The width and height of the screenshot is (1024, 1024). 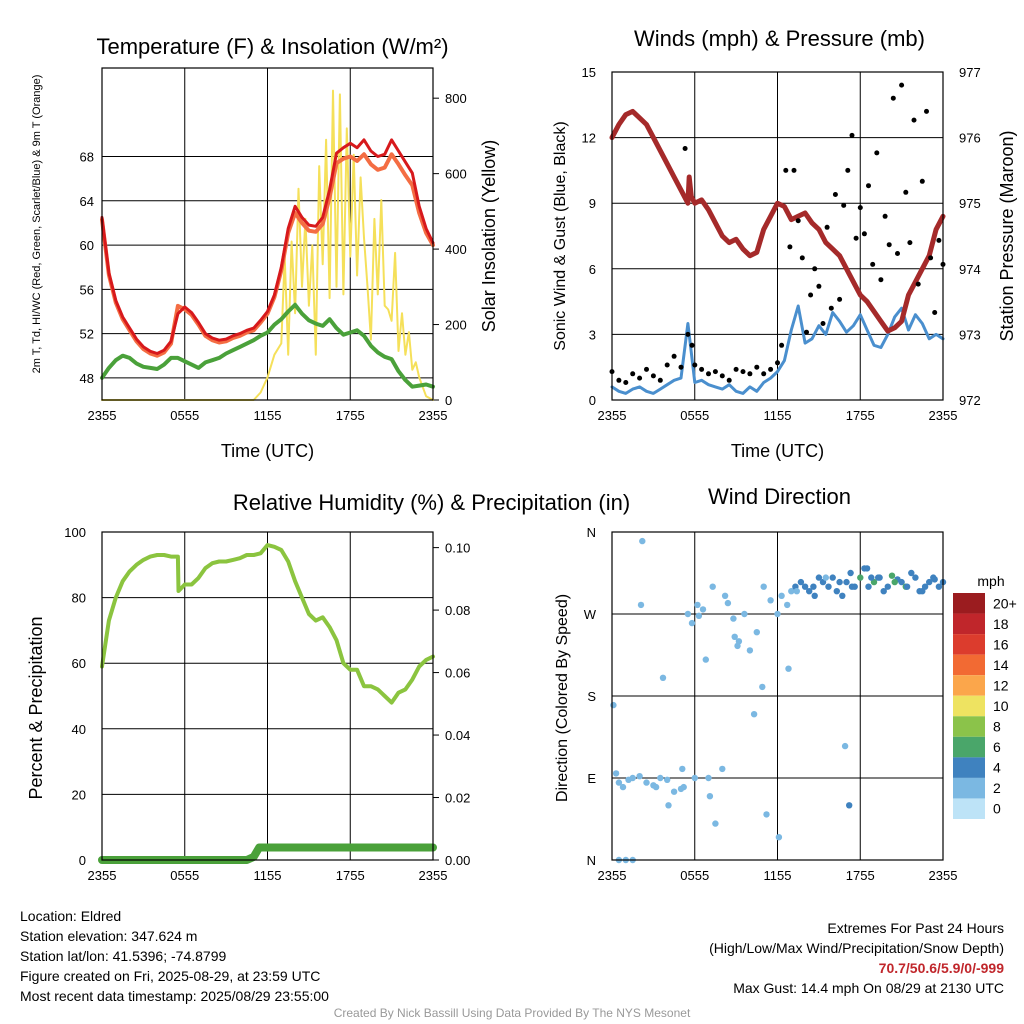 I want to click on y-axis-title: Percent & Precipitation, so click(x=36, y=707).